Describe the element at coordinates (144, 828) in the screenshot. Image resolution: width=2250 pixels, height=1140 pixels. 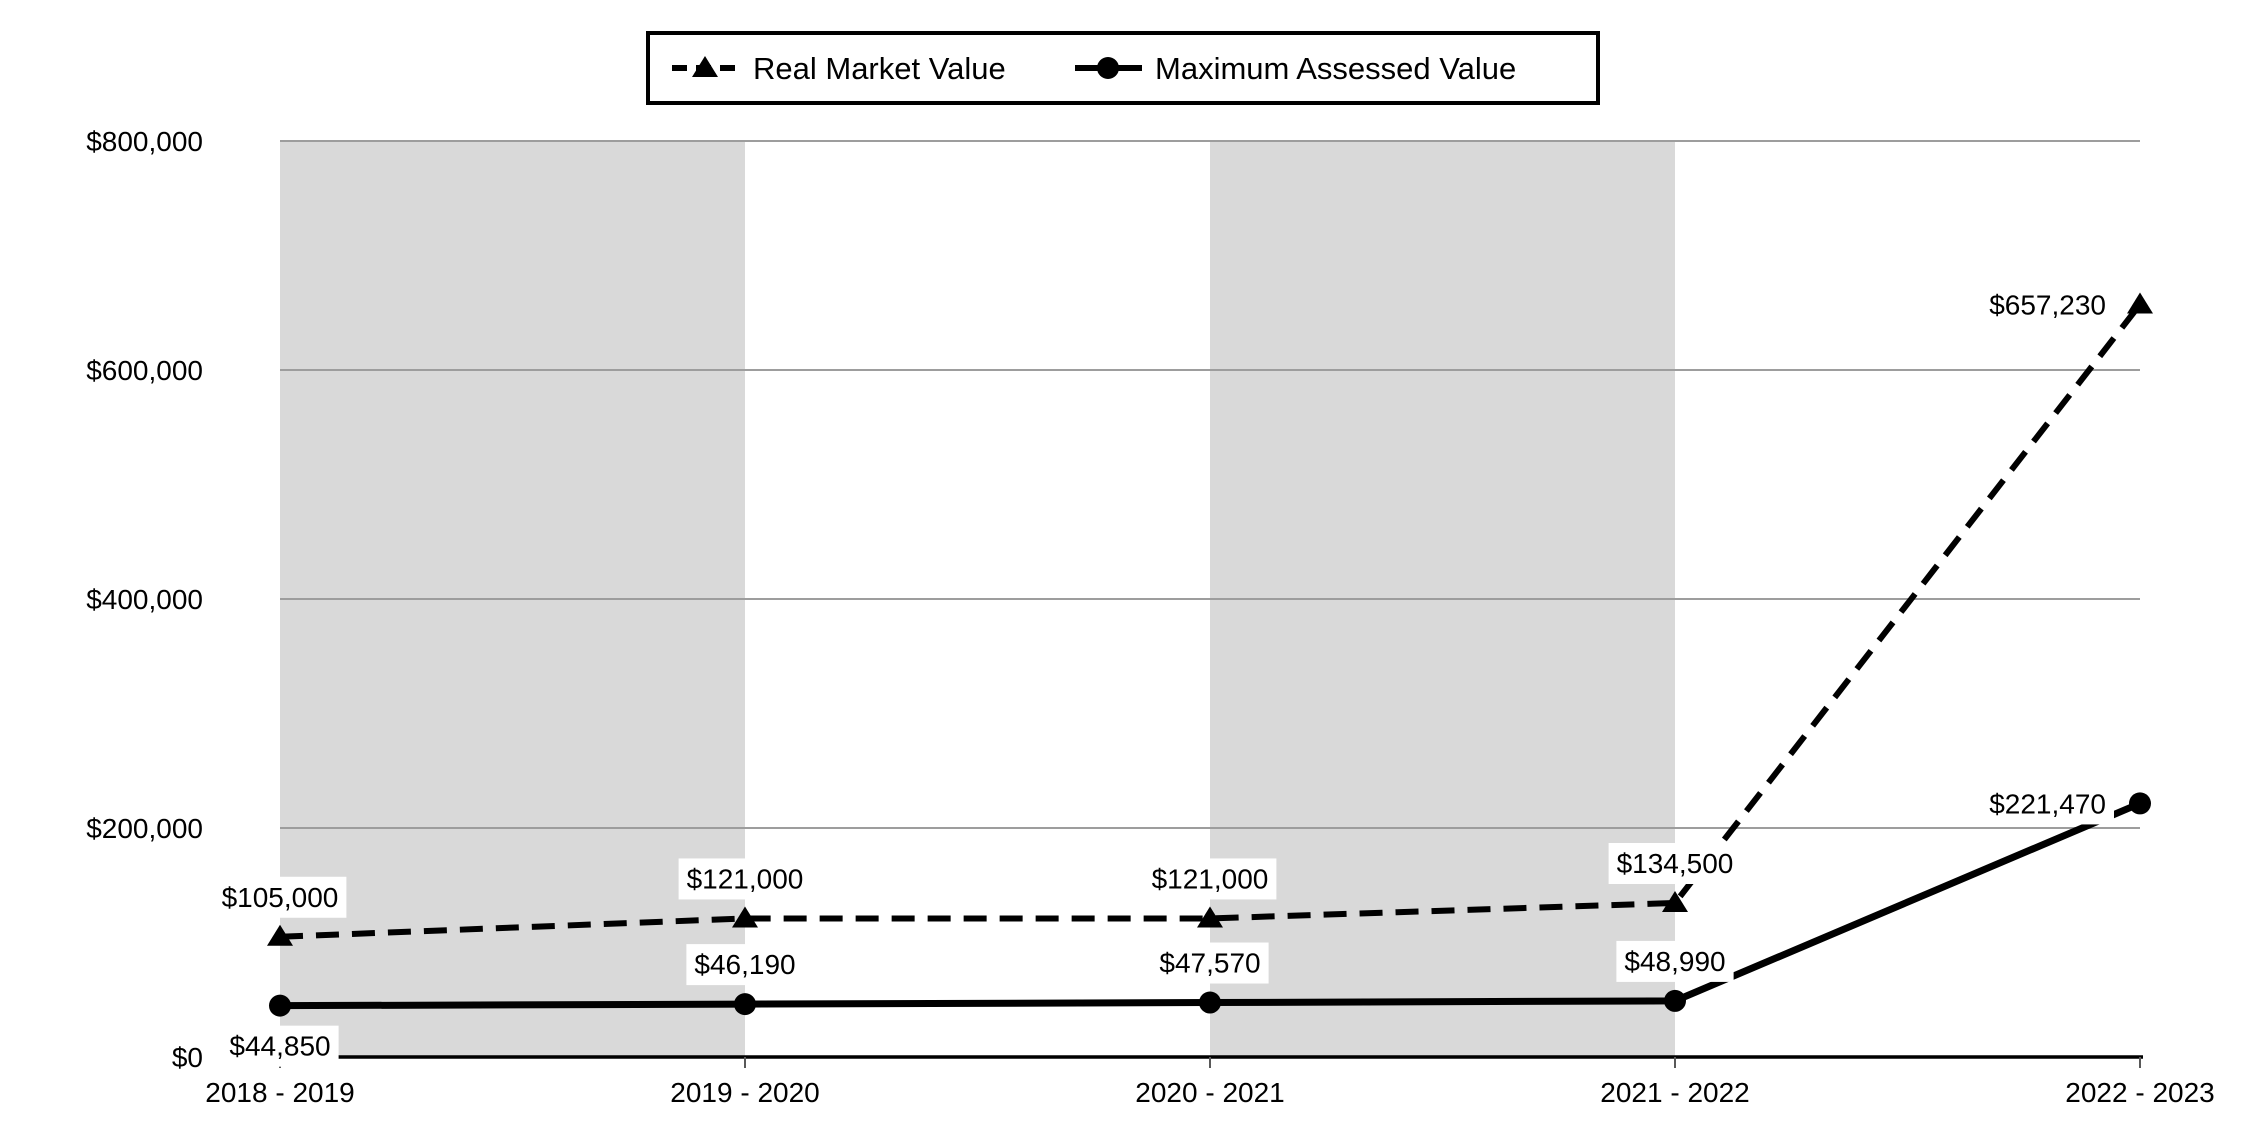
I see `y-axis-tick-label: $200,000` at that location.